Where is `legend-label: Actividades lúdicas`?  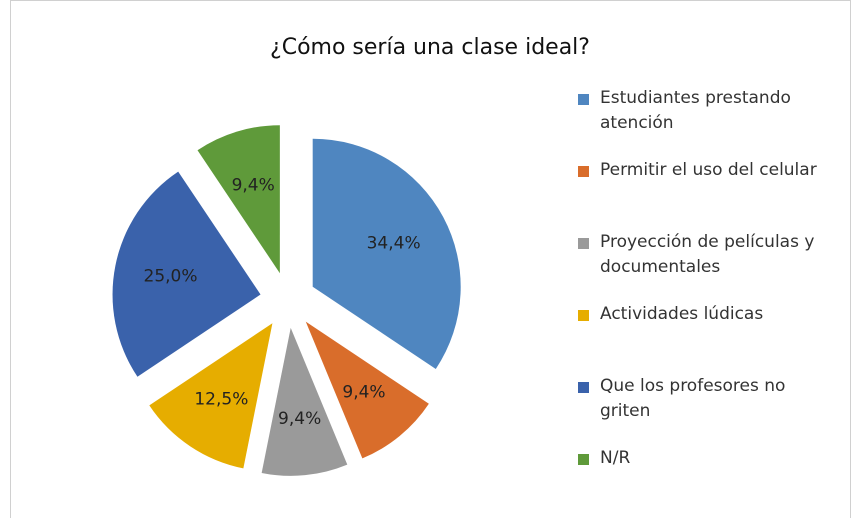 legend-label: Actividades lúdicas is located at coordinates (682, 314).